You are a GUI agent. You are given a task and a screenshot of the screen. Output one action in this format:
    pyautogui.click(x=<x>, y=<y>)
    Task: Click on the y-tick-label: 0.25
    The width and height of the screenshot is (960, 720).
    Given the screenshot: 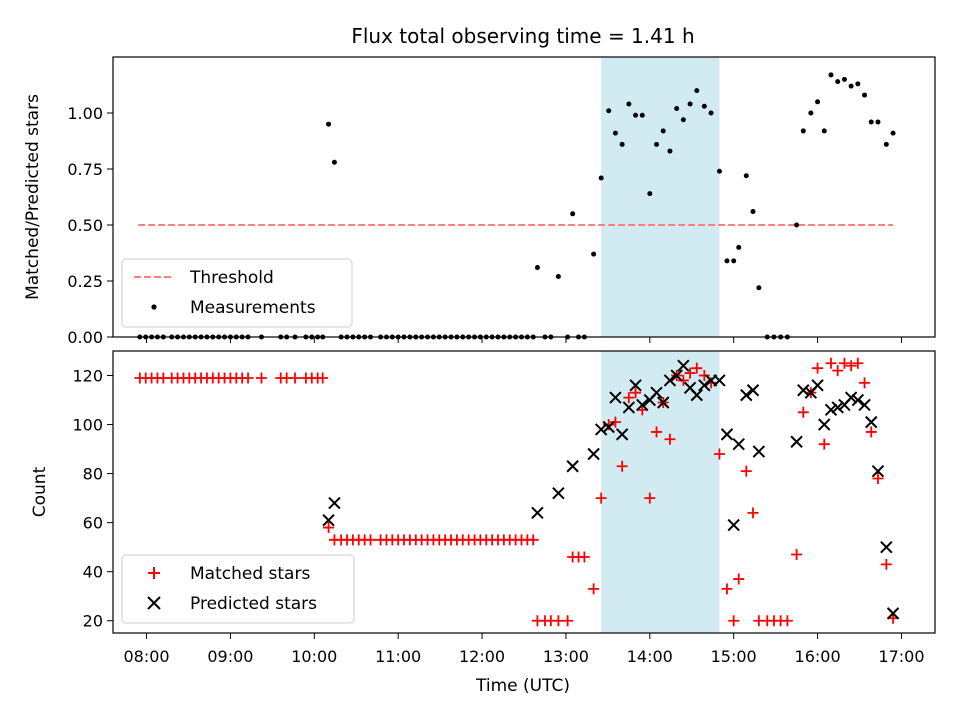 What is the action you would take?
    pyautogui.click(x=85, y=281)
    